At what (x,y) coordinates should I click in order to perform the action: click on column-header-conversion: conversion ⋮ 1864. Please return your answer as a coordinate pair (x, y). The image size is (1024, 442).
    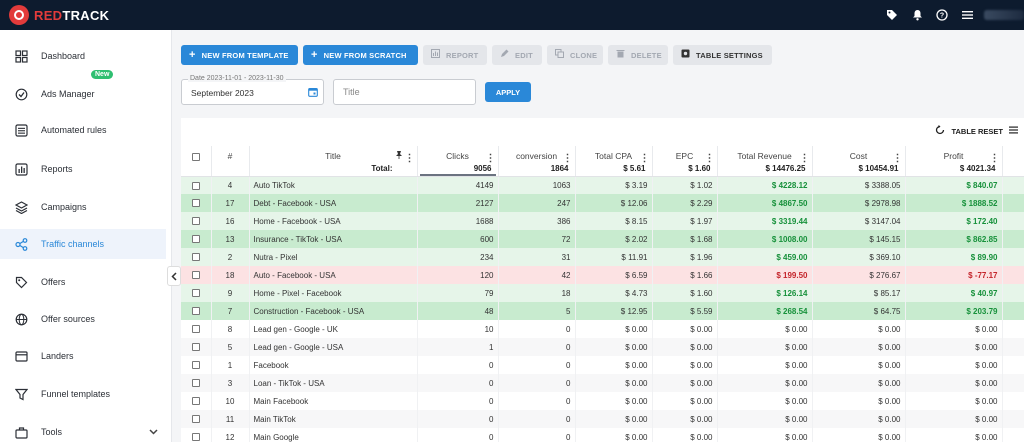
    Looking at the image, I should click on (537, 161).